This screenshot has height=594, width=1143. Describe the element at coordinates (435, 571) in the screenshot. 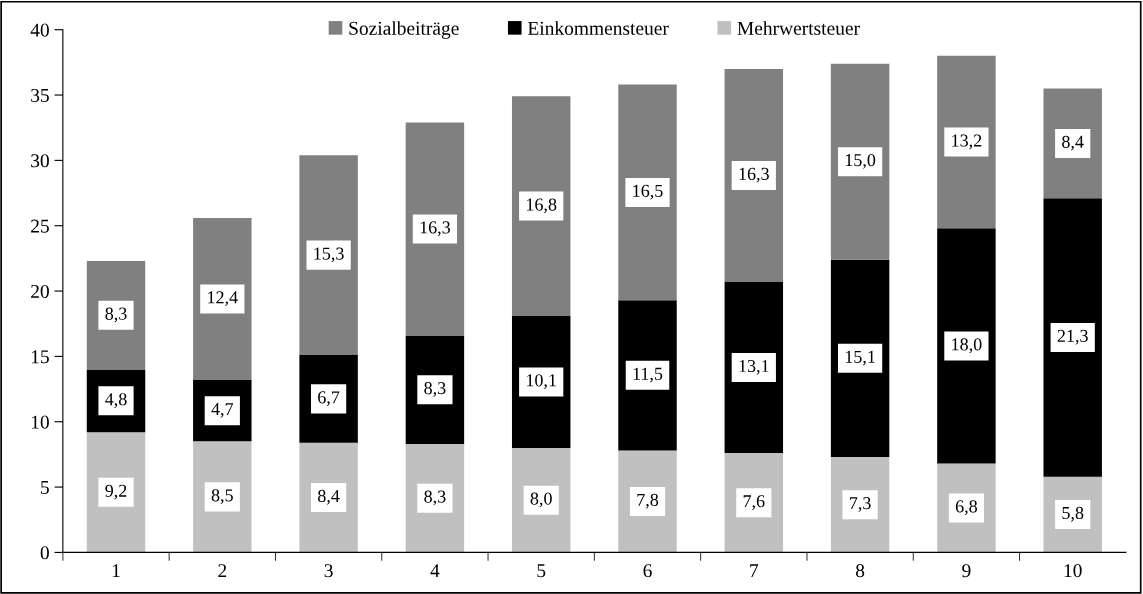

I see `x-tick-label: 4` at that location.